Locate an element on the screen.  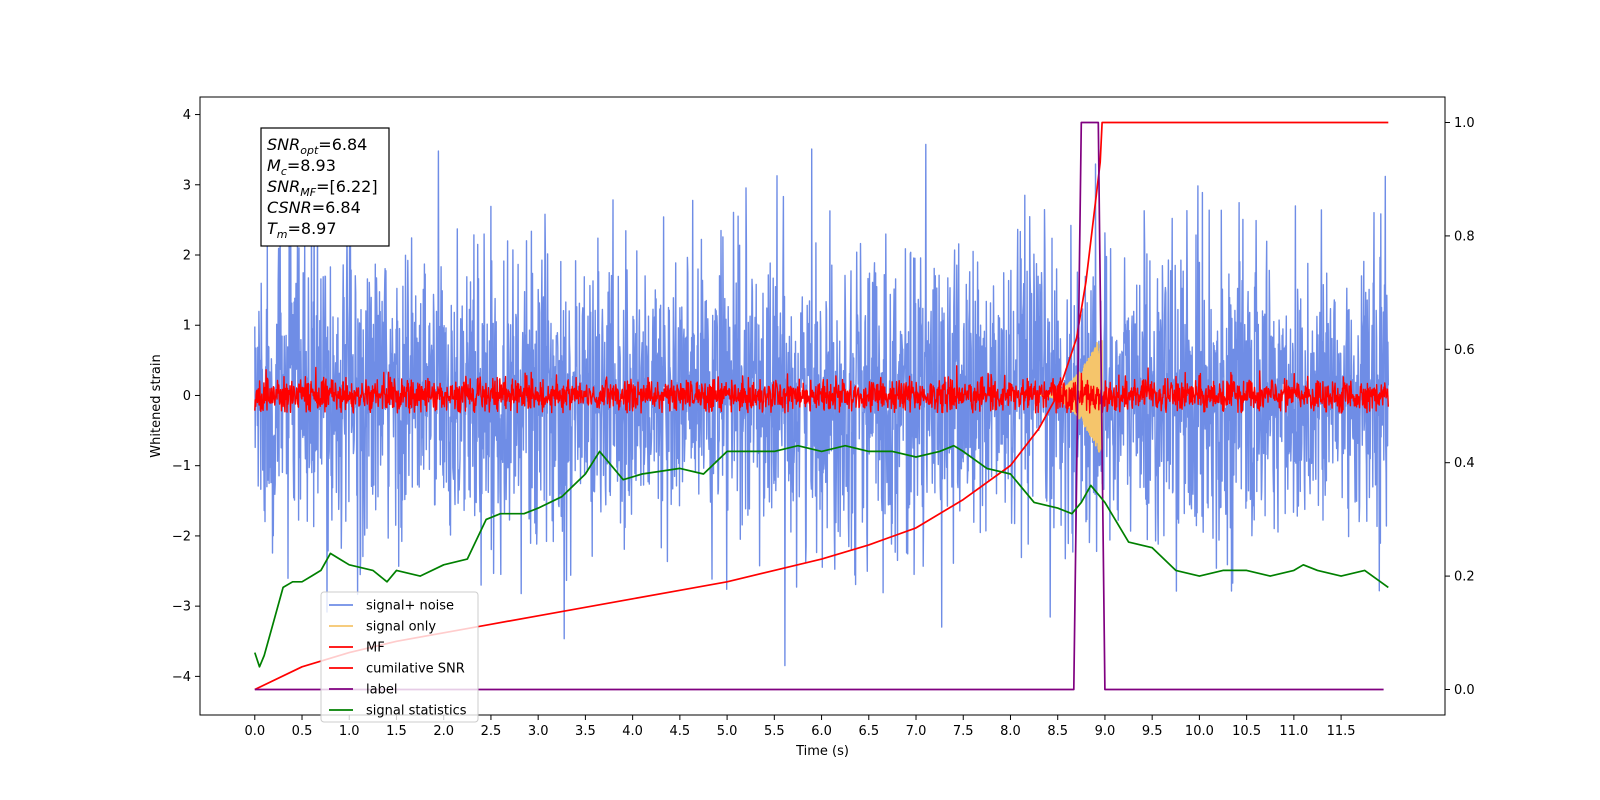
x-tick: 6.5 is located at coordinates (868, 727).